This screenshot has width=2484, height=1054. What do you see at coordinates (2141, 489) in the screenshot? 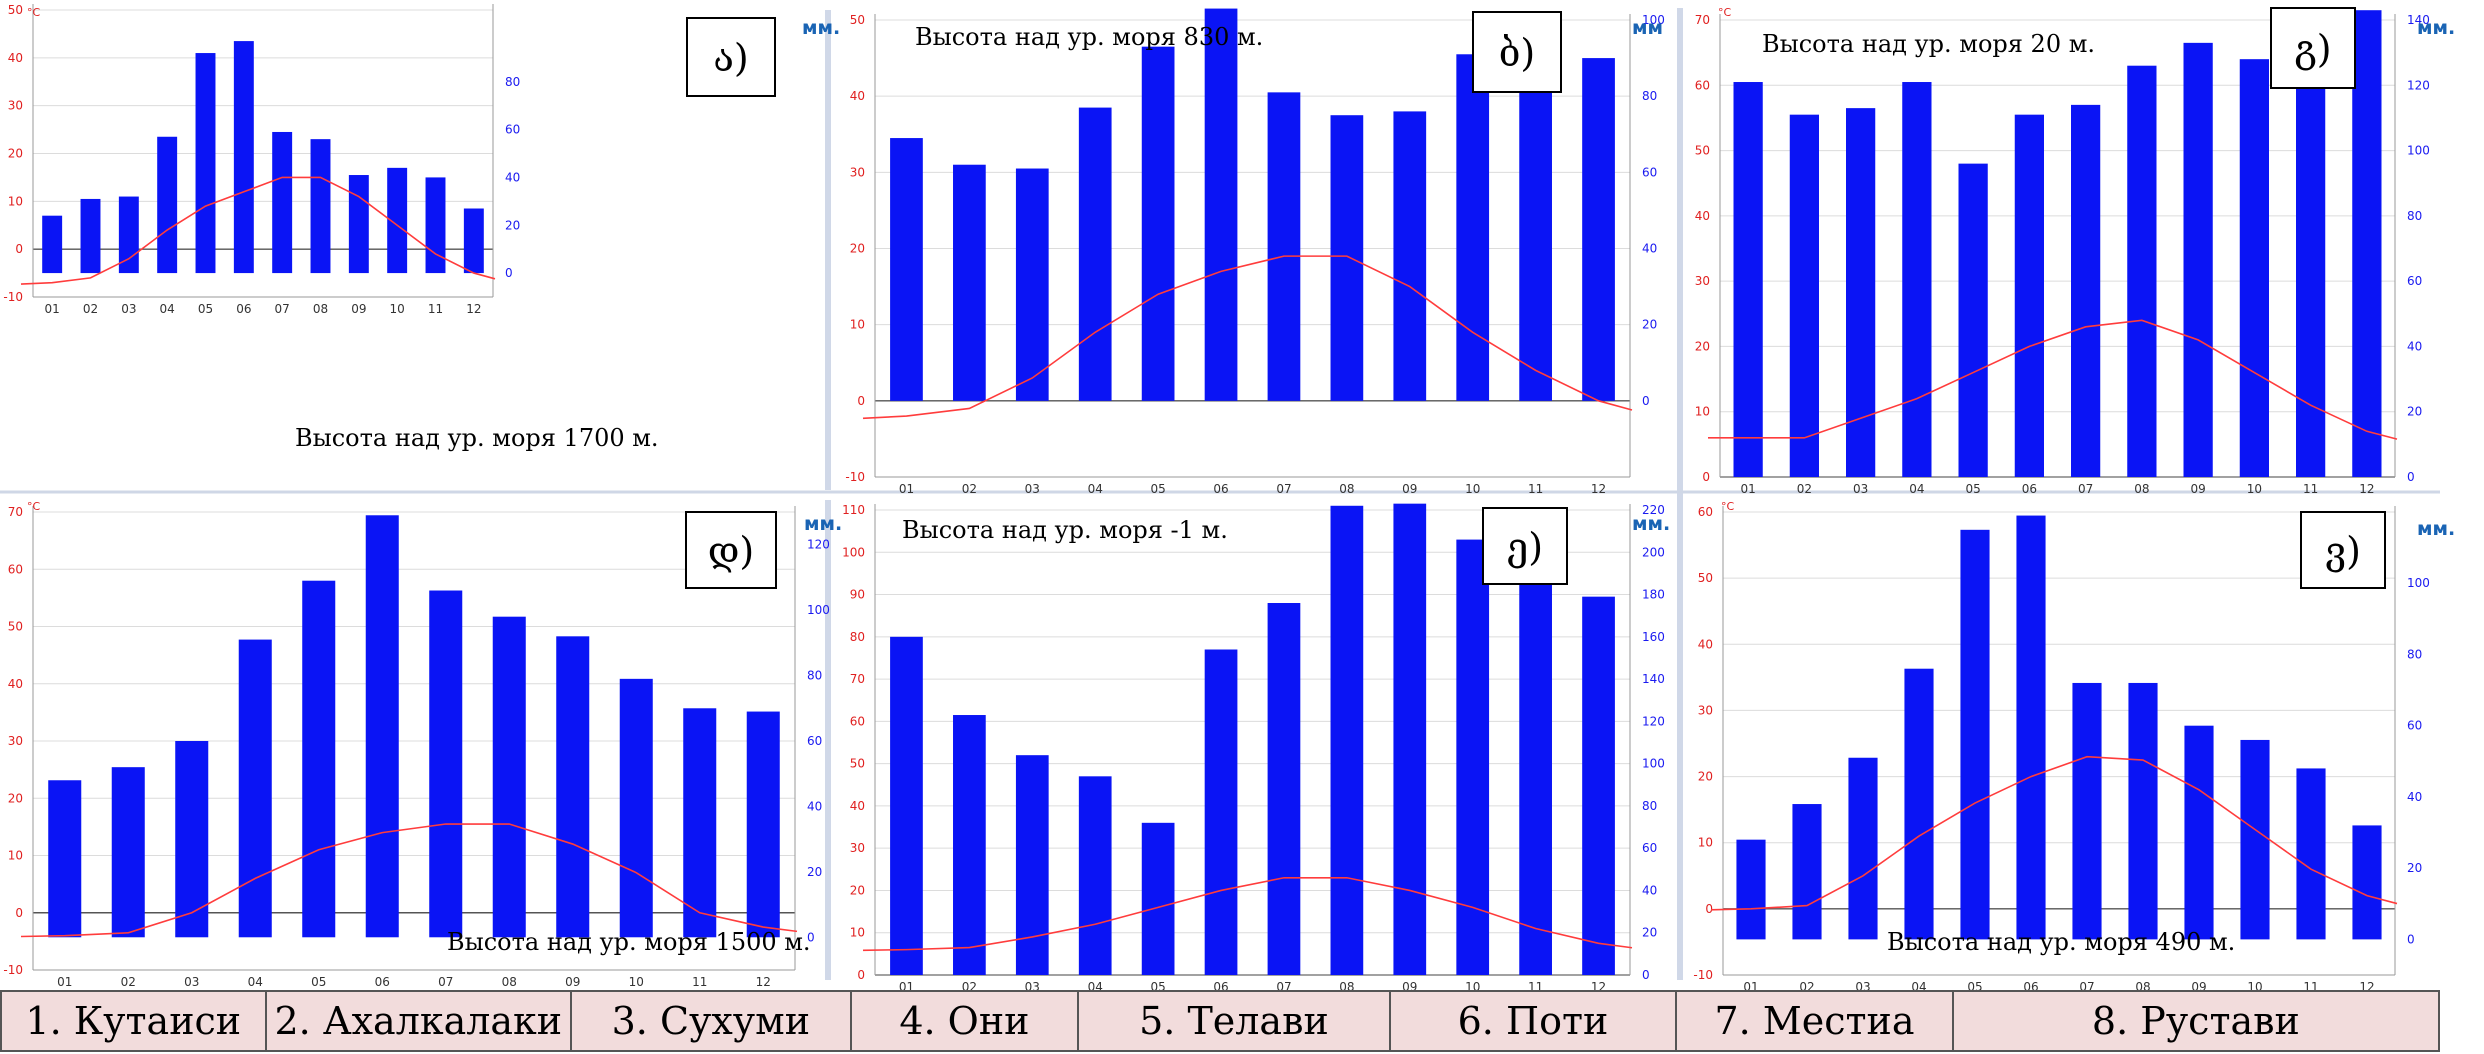
I see `x-tick-label: 08` at bounding box center [2141, 489].